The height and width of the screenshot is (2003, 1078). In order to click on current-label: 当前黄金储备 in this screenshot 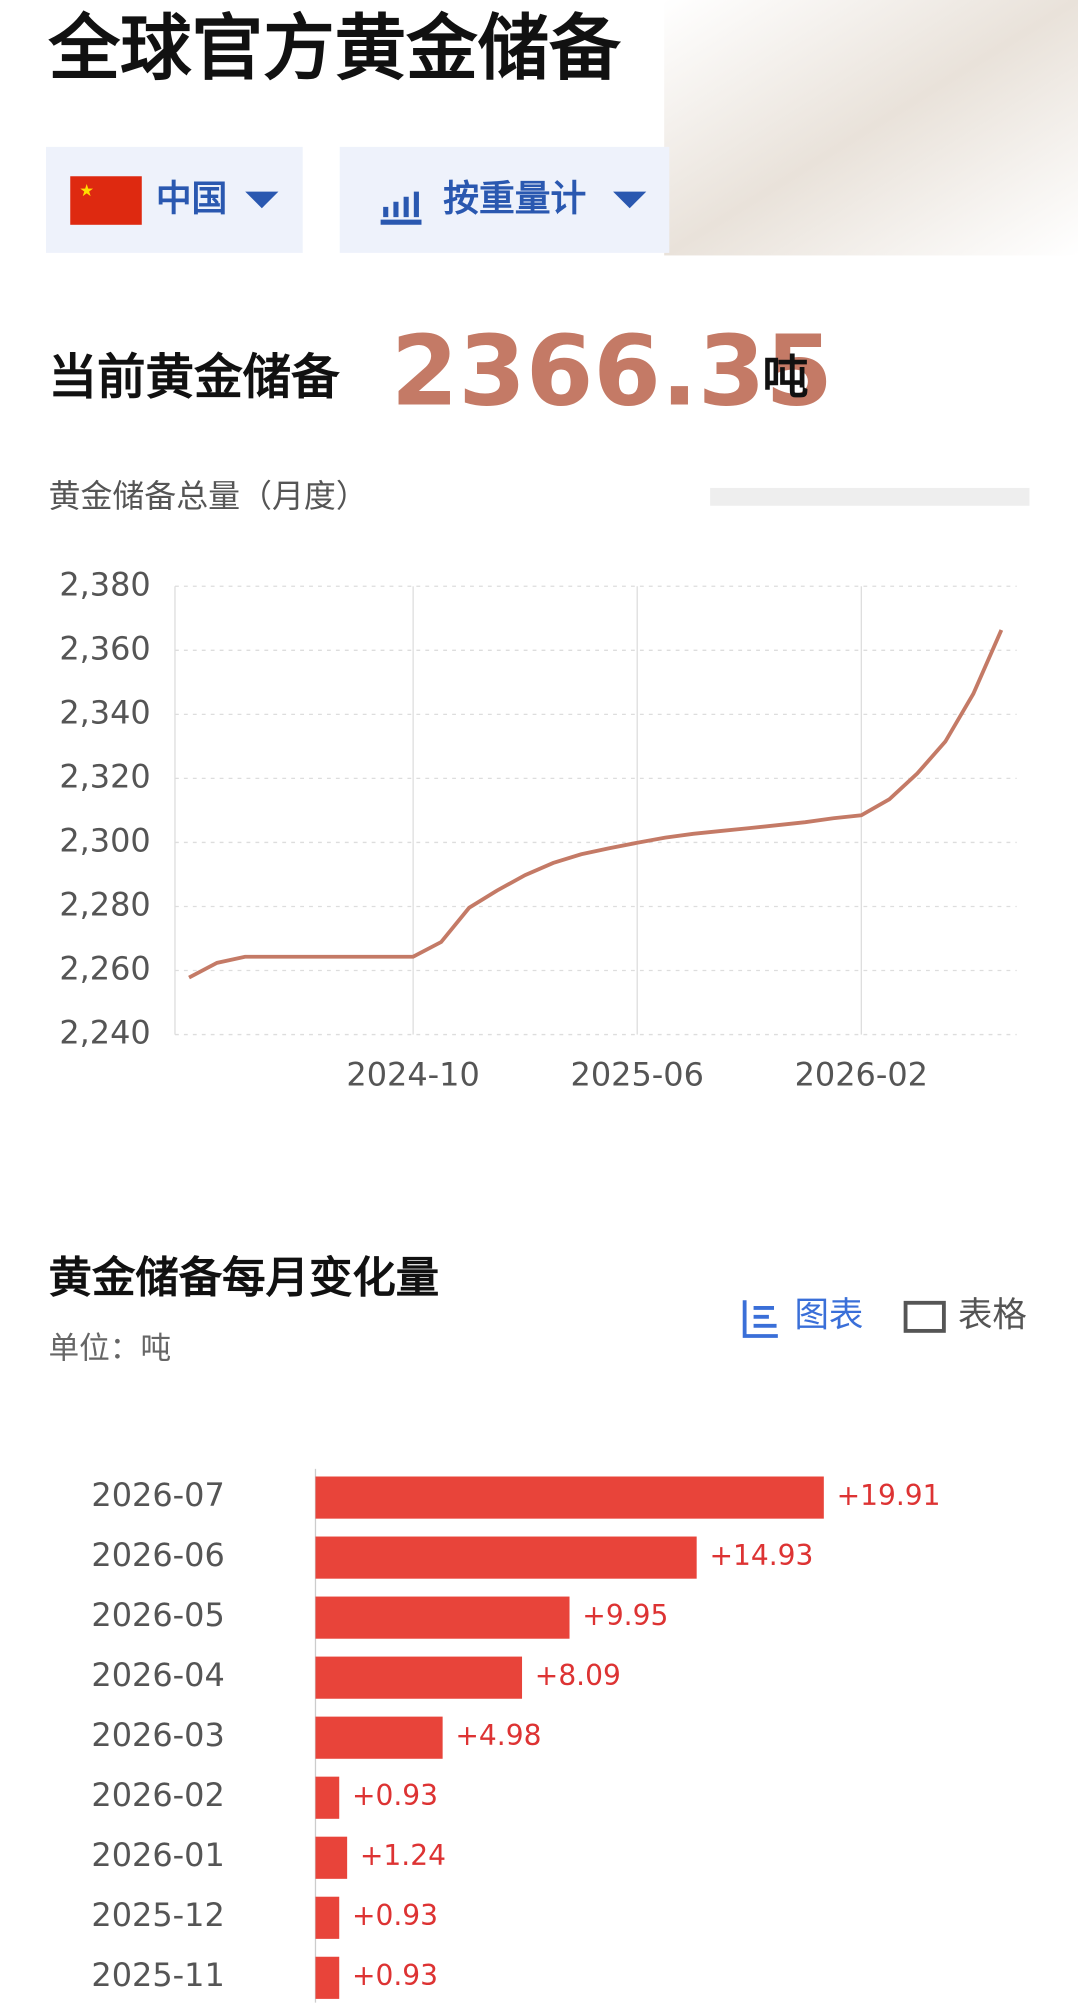, I will do `click(195, 378)`.